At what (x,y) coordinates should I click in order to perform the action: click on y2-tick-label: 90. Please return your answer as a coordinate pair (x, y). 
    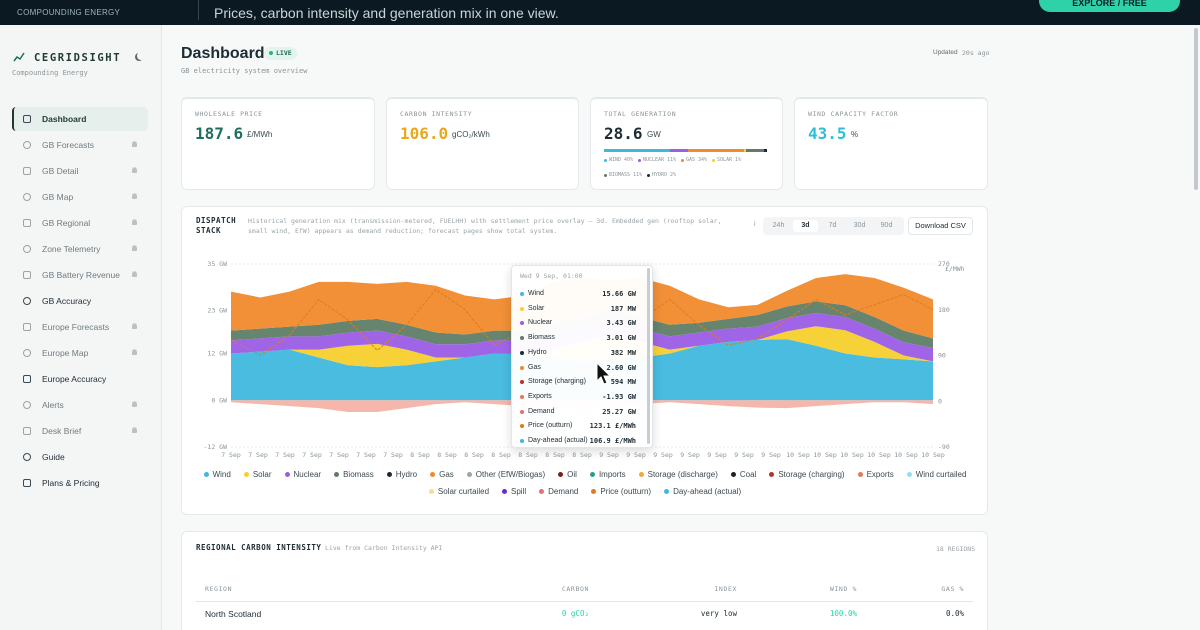
    Looking at the image, I should click on (942, 356).